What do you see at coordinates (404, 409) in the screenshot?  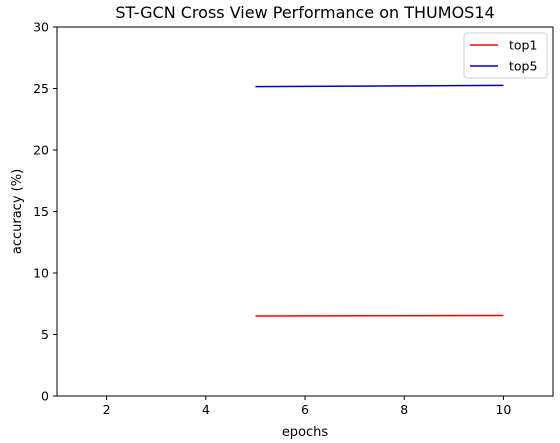 I see `x-tick-label: 8` at bounding box center [404, 409].